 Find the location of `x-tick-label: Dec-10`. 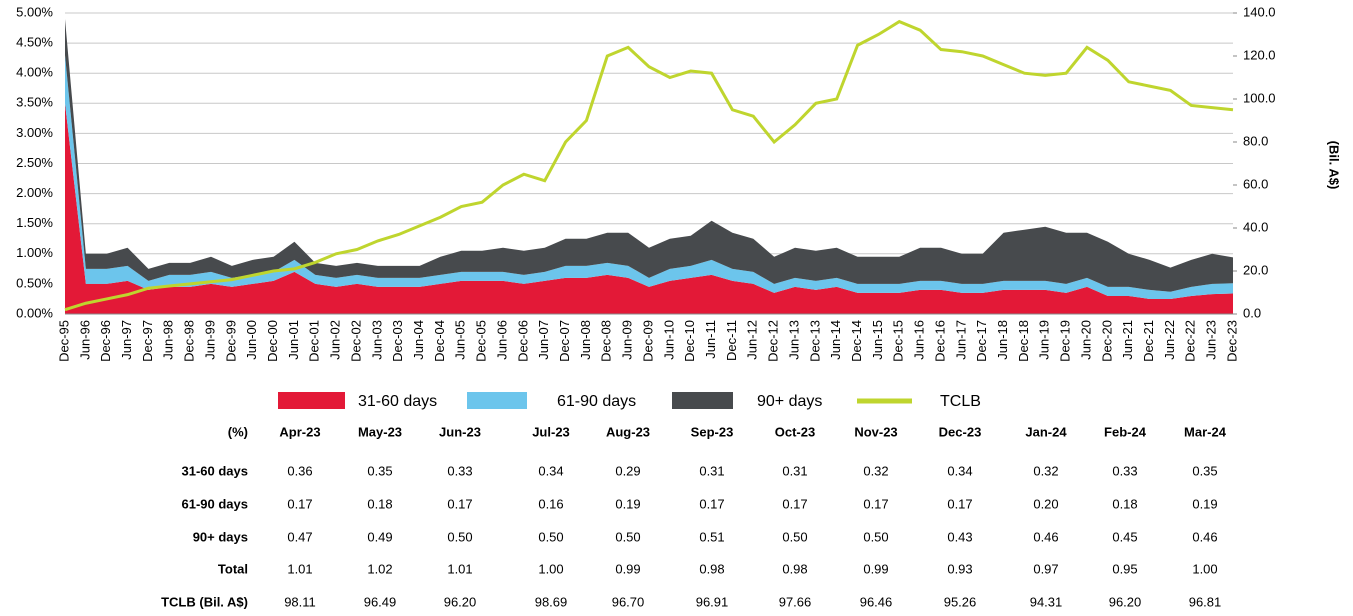

x-tick-label: Dec-10 is located at coordinates (689, 341).